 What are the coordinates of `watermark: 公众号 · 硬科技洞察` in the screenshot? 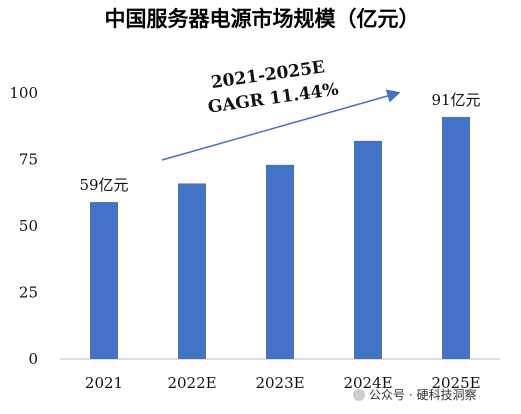 It's located at (414, 395).